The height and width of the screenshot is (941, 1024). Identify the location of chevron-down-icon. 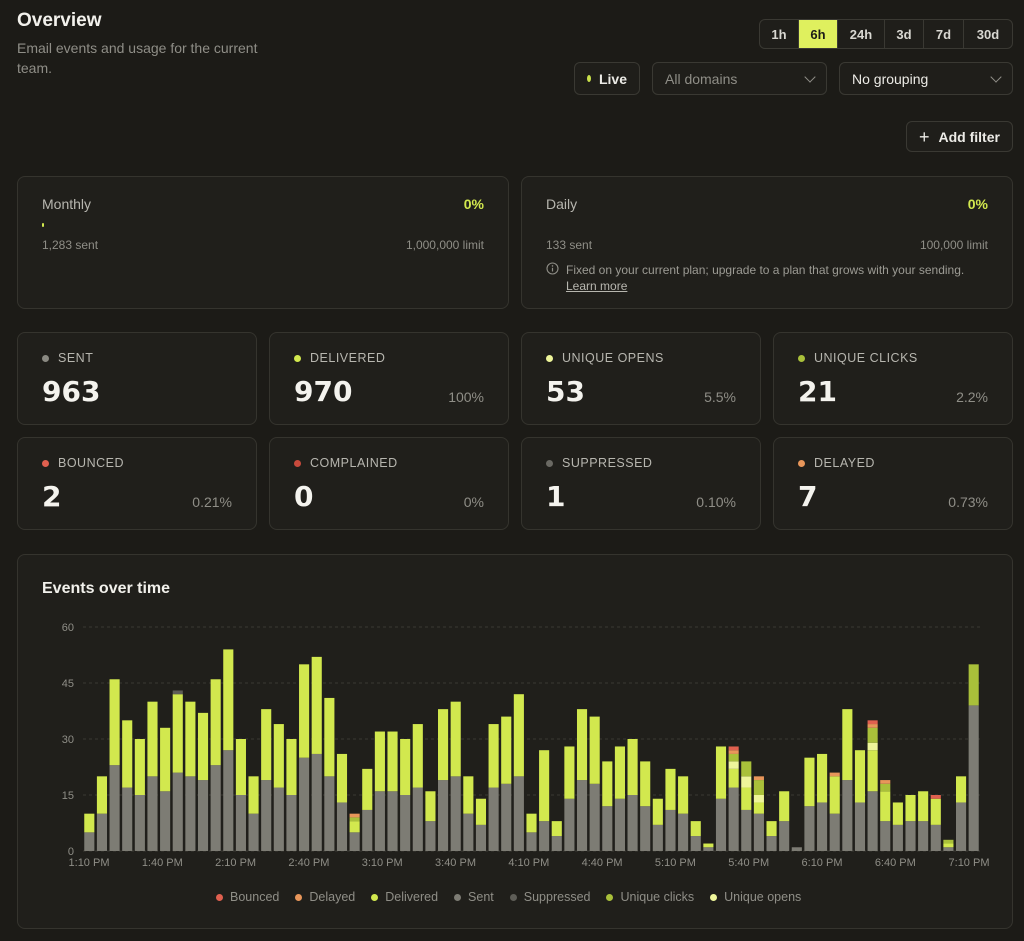
(810, 76).